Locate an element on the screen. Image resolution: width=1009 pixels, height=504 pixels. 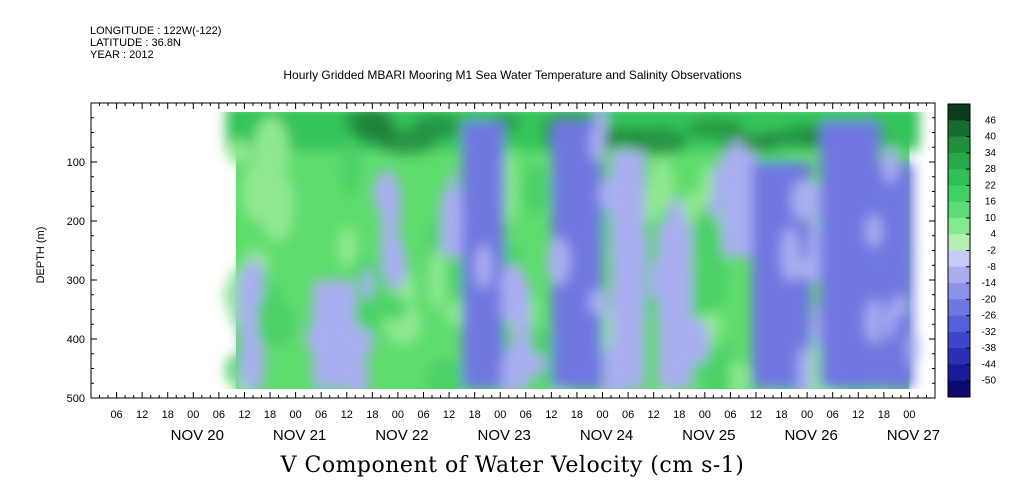
colorbar-label: 22 is located at coordinates (991, 185).